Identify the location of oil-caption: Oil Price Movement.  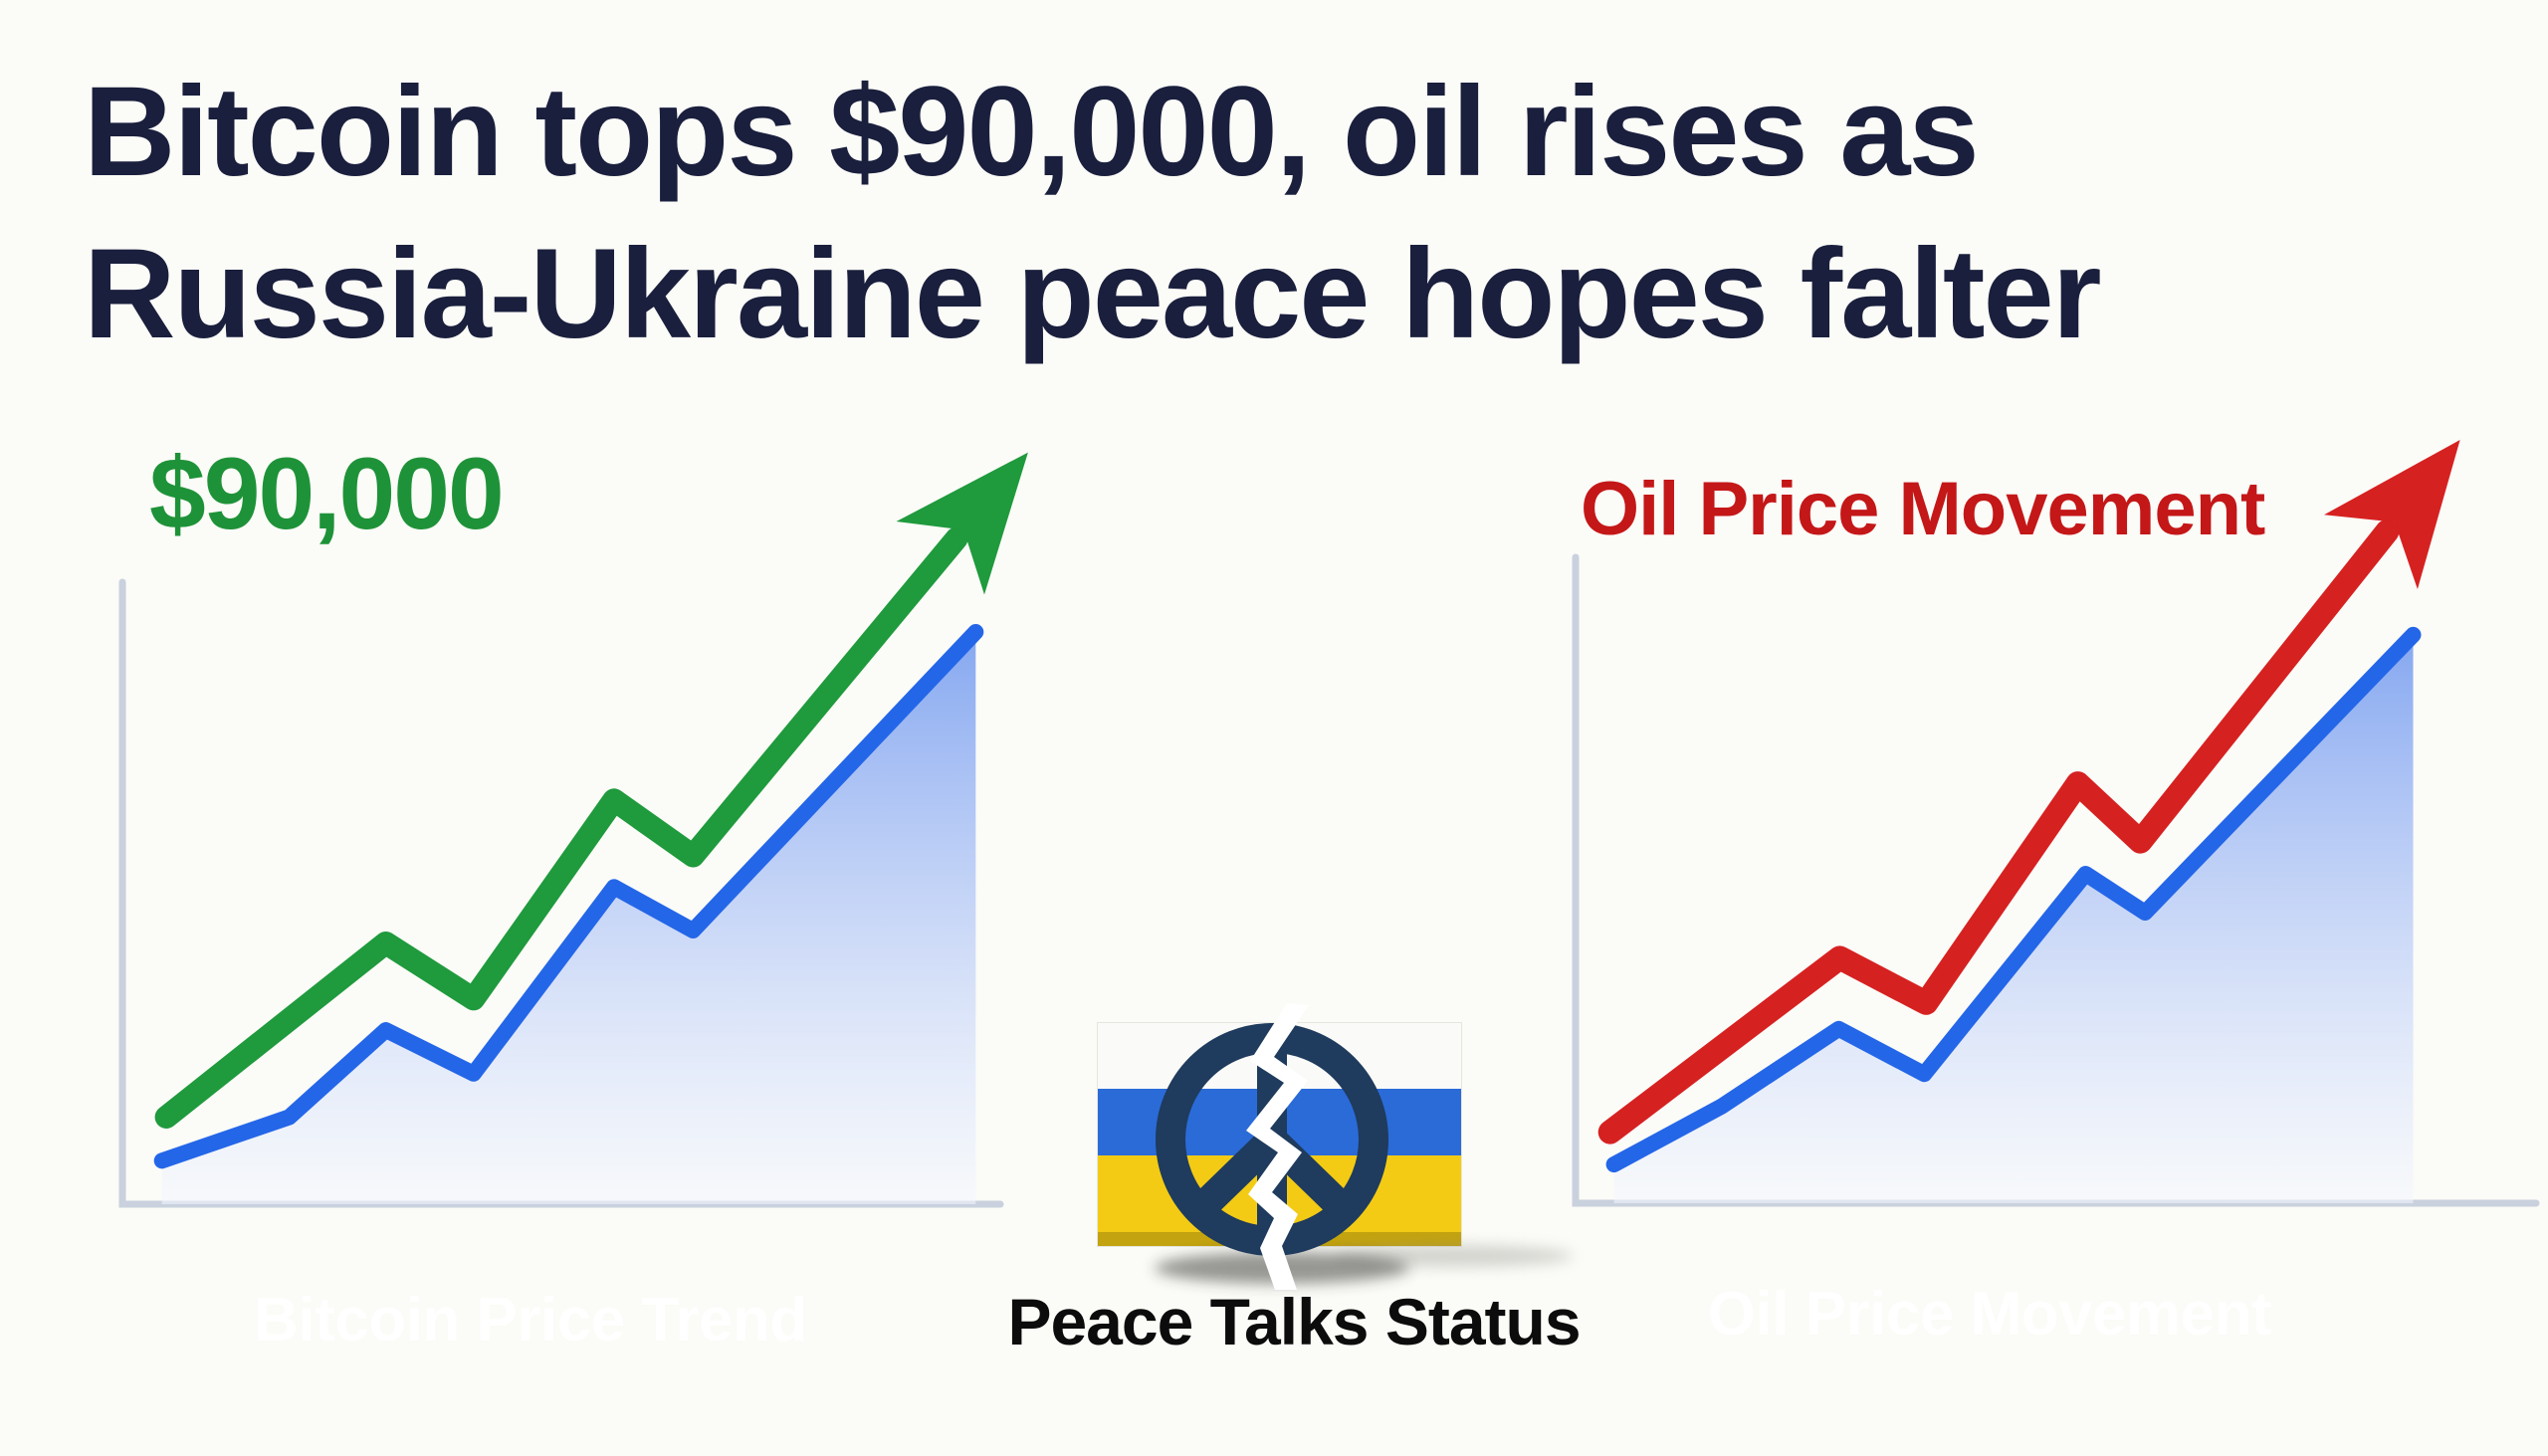
(1989, 1314).